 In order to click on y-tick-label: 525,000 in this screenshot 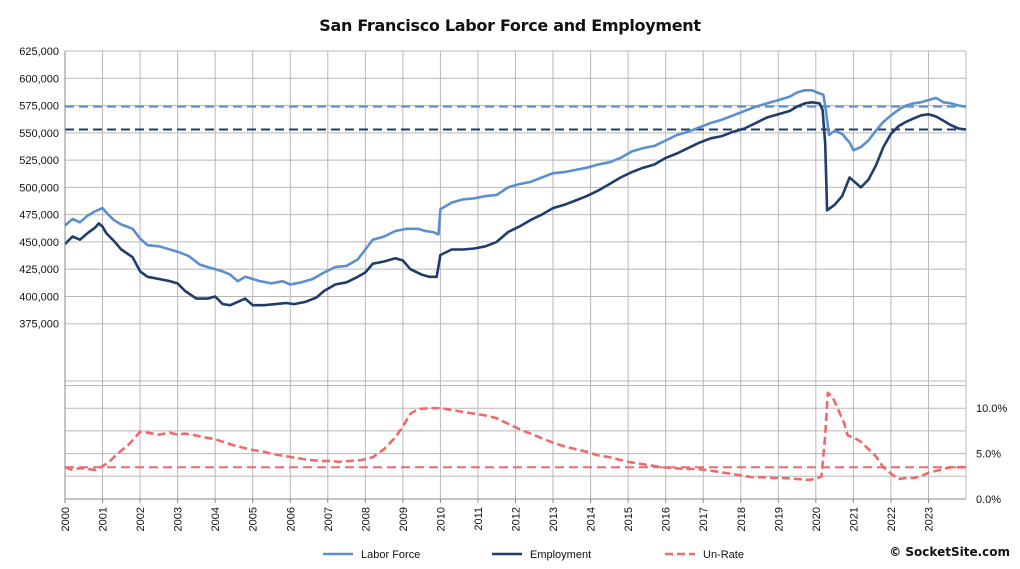, I will do `click(39, 161)`.